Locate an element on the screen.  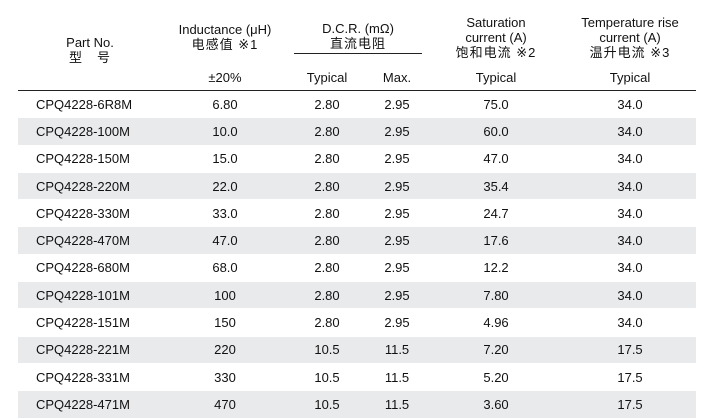
part-no-header: Part No. 型 号 is located at coordinates (90, 50).